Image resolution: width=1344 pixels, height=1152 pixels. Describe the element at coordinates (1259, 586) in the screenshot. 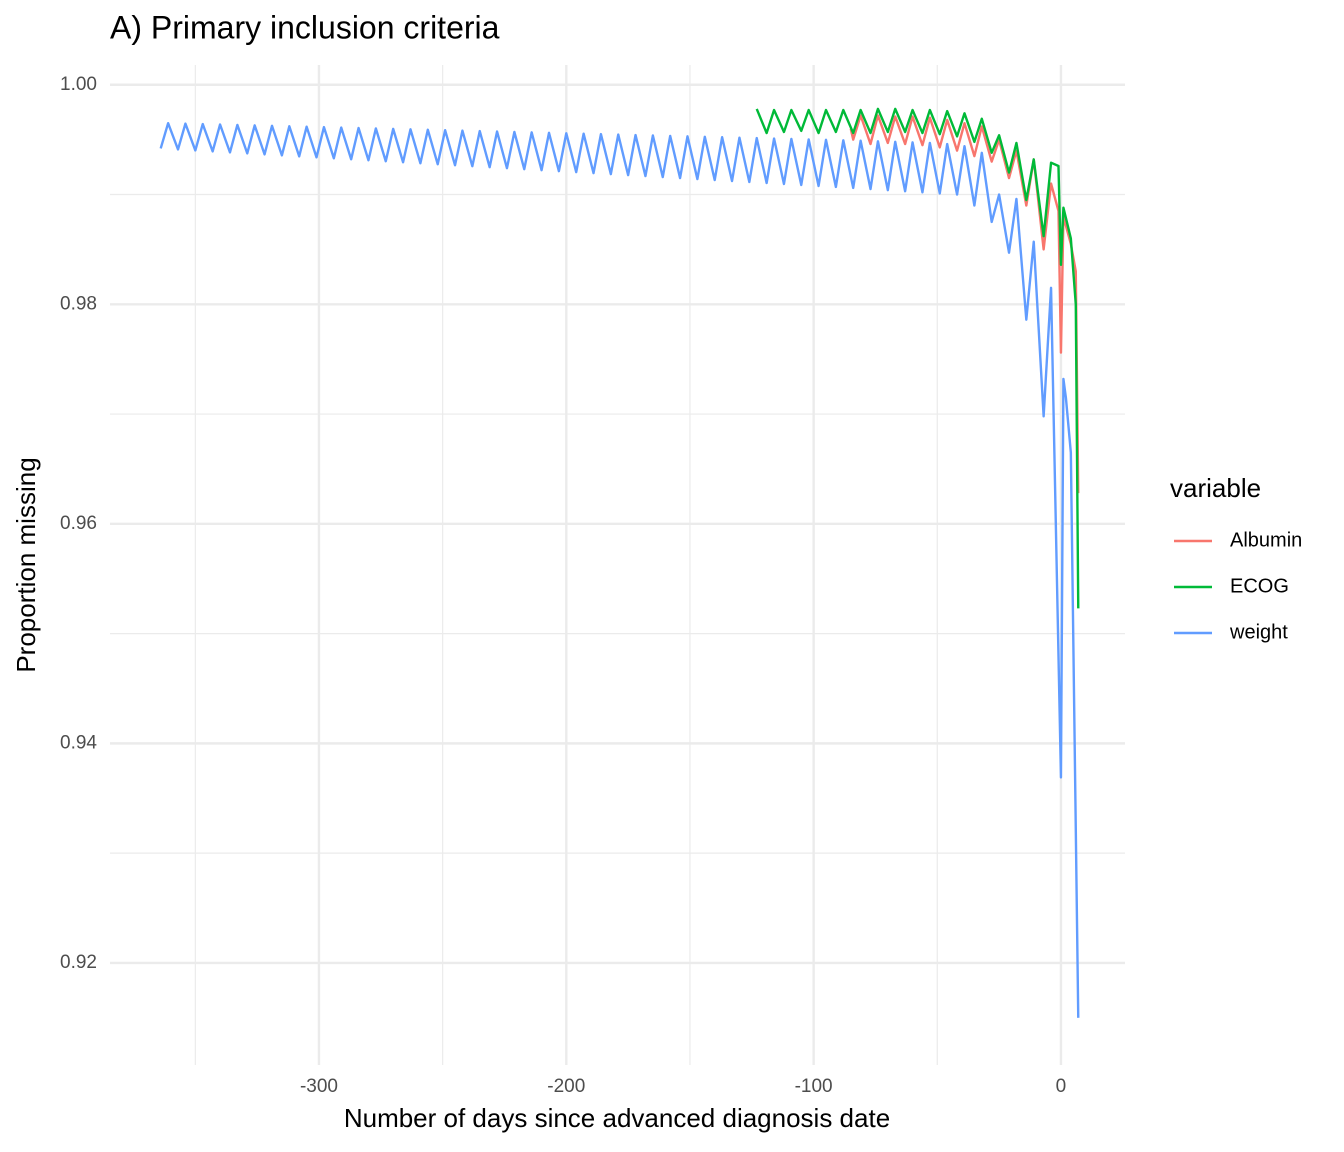

I see `legend-label: ECOG` at that location.